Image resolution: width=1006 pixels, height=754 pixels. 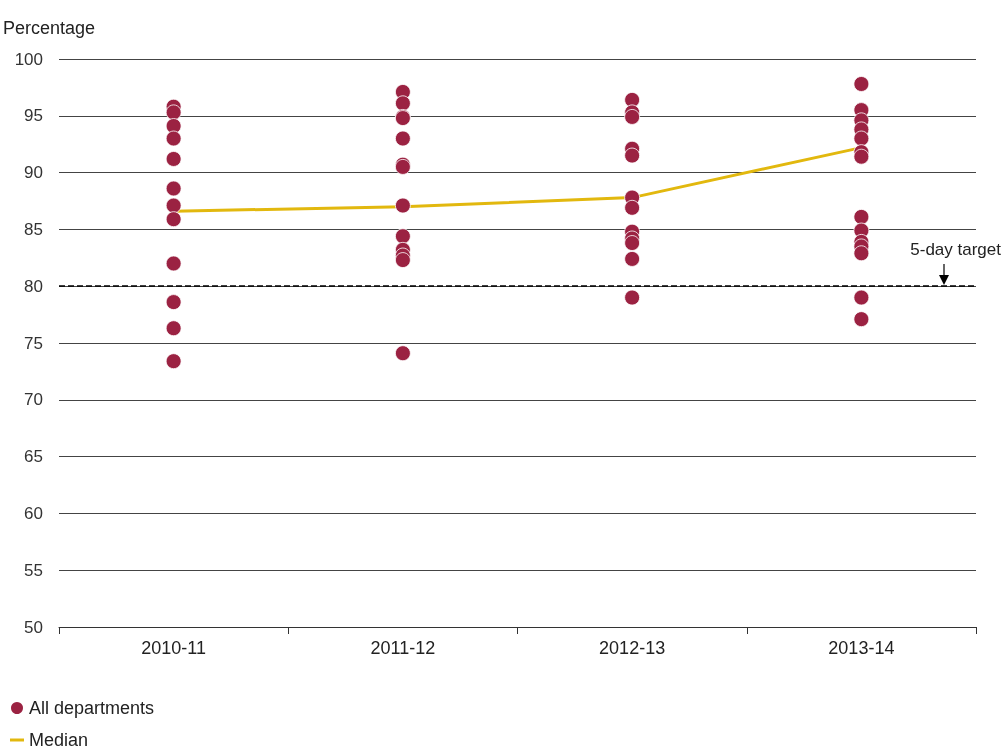 I want to click on y-tick-label: 65, so click(x=33, y=457).